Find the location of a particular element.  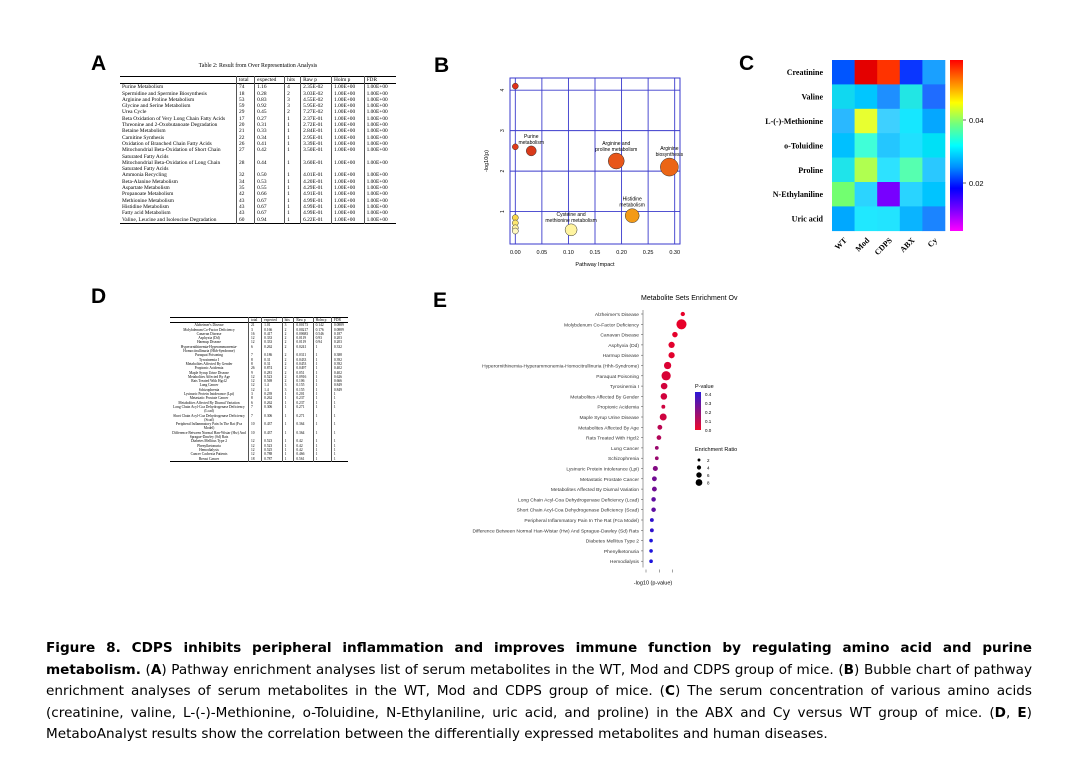

caption-ref-a: A is located at coordinates (156, 669).